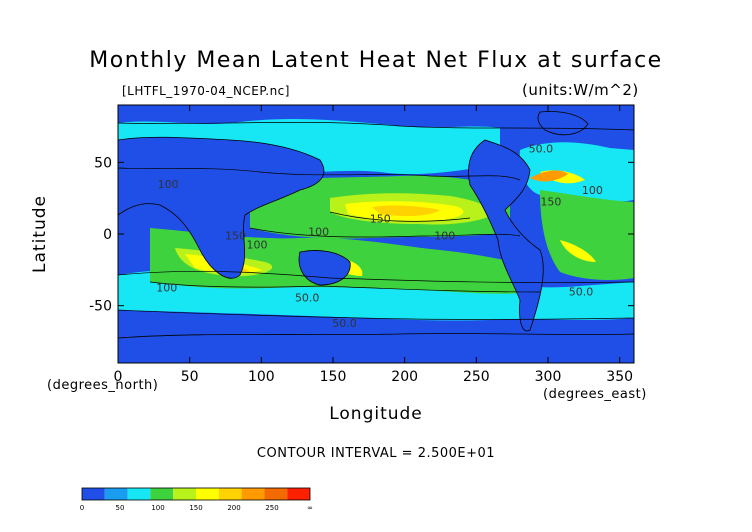 The image size is (752, 532). I want to click on colorbar-tick-label: 250, so click(271, 508).